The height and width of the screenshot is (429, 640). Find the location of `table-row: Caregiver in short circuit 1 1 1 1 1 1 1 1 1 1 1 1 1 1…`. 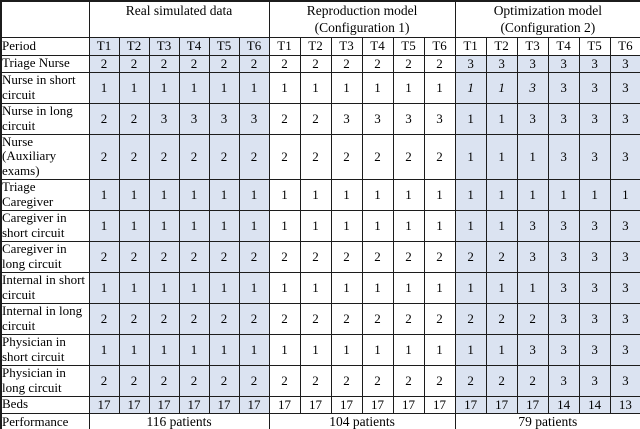

table-row: Caregiver in short circuit 1 1 1 1 1 1 1 1 1 1 1 1 1 1… is located at coordinates (320, 225).